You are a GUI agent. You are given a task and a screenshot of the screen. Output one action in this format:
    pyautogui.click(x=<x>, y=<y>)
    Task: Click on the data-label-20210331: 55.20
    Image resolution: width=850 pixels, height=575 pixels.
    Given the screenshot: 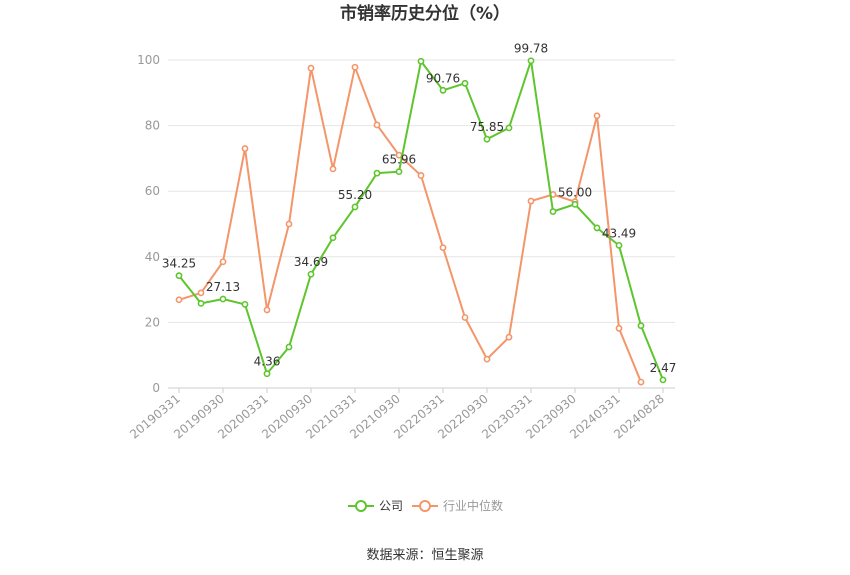 What is the action you would take?
    pyautogui.click(x=355, y=195)
    